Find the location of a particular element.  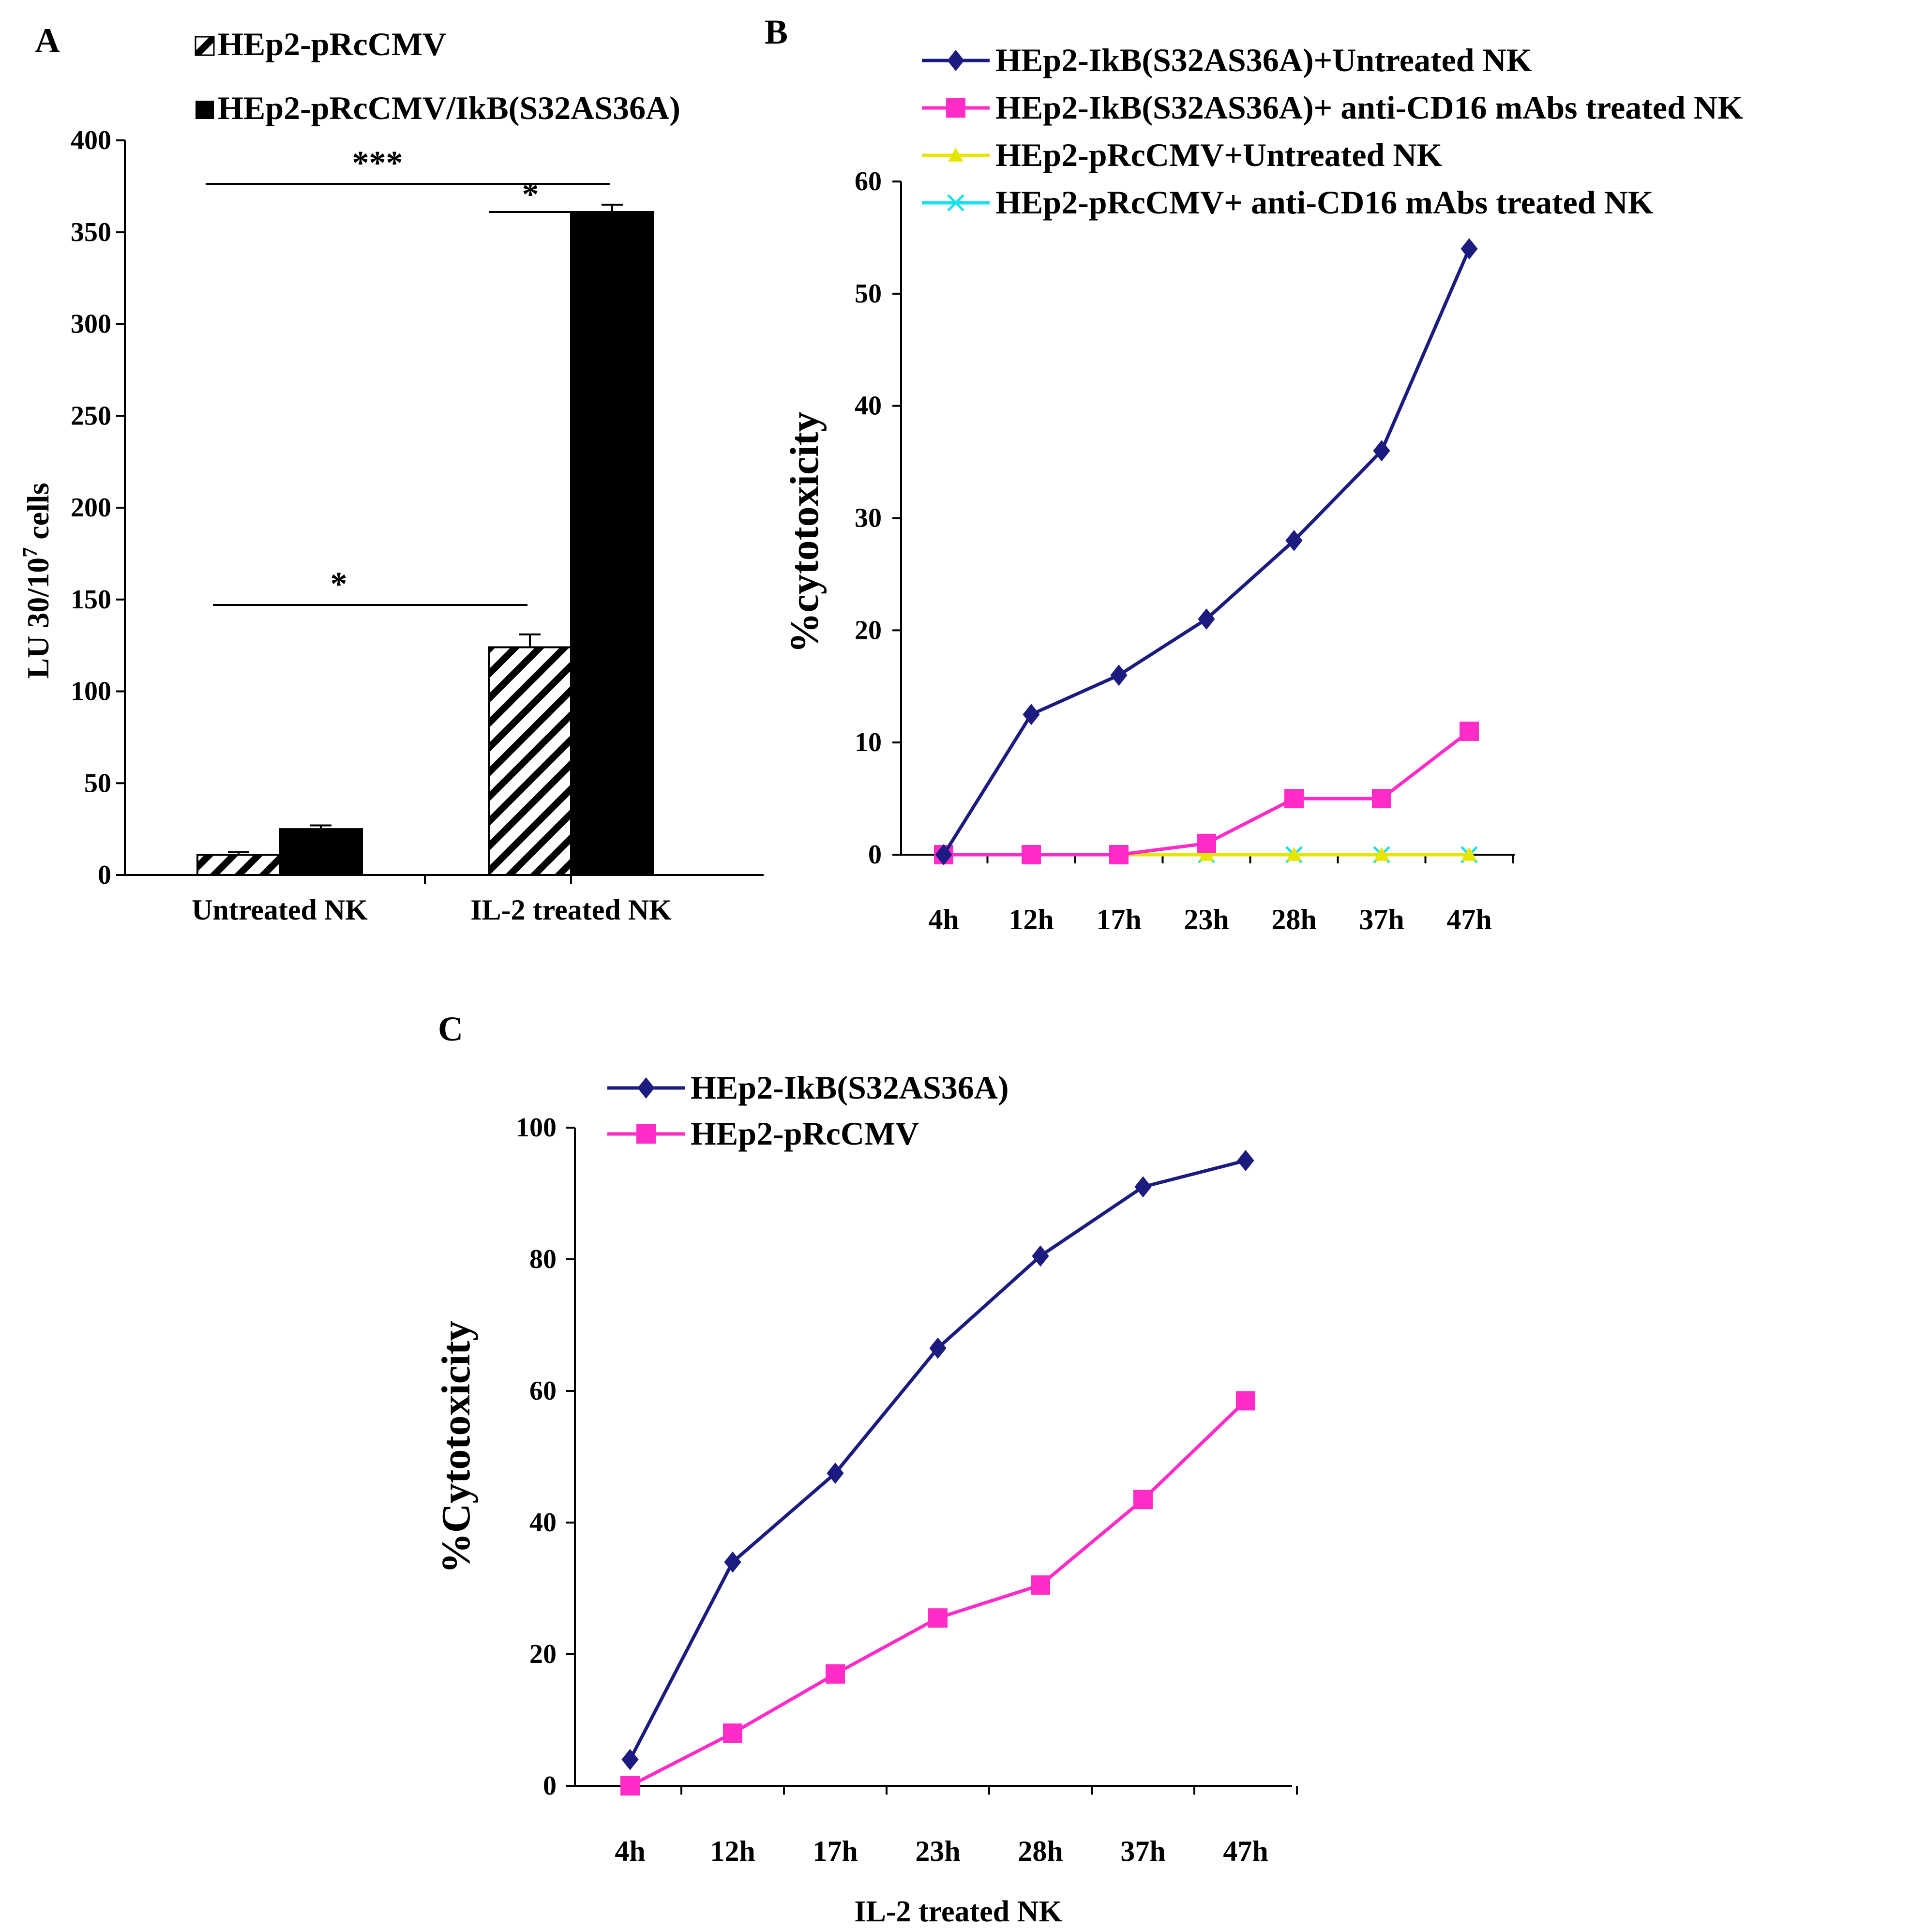

legend-label-a-0: HEp2-pRcCMV is located at coordinates (332, 44).